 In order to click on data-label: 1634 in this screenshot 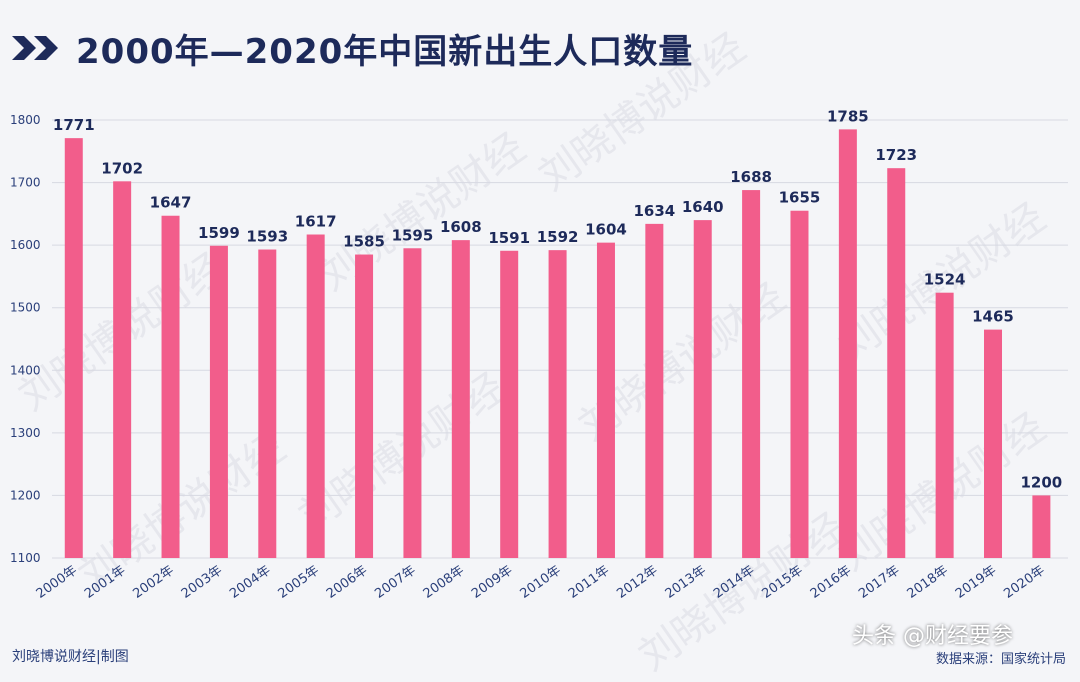, I will do `click(654, 211)`.